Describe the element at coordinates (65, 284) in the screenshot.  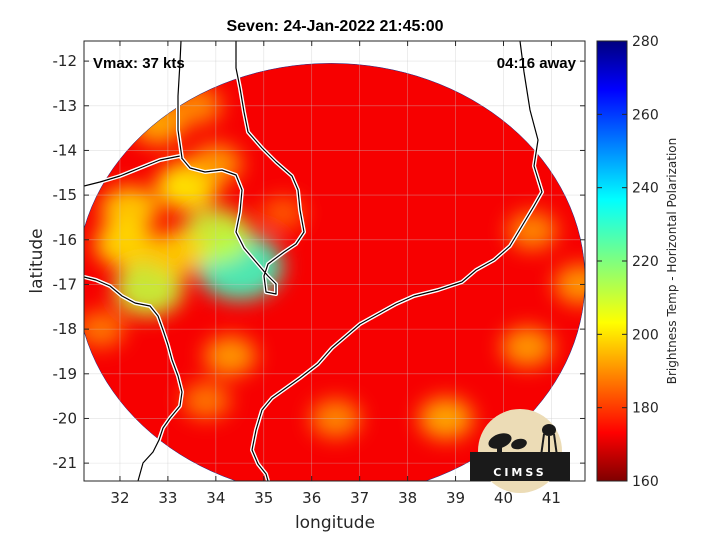
I see `y-tick-label: -17` at that location.